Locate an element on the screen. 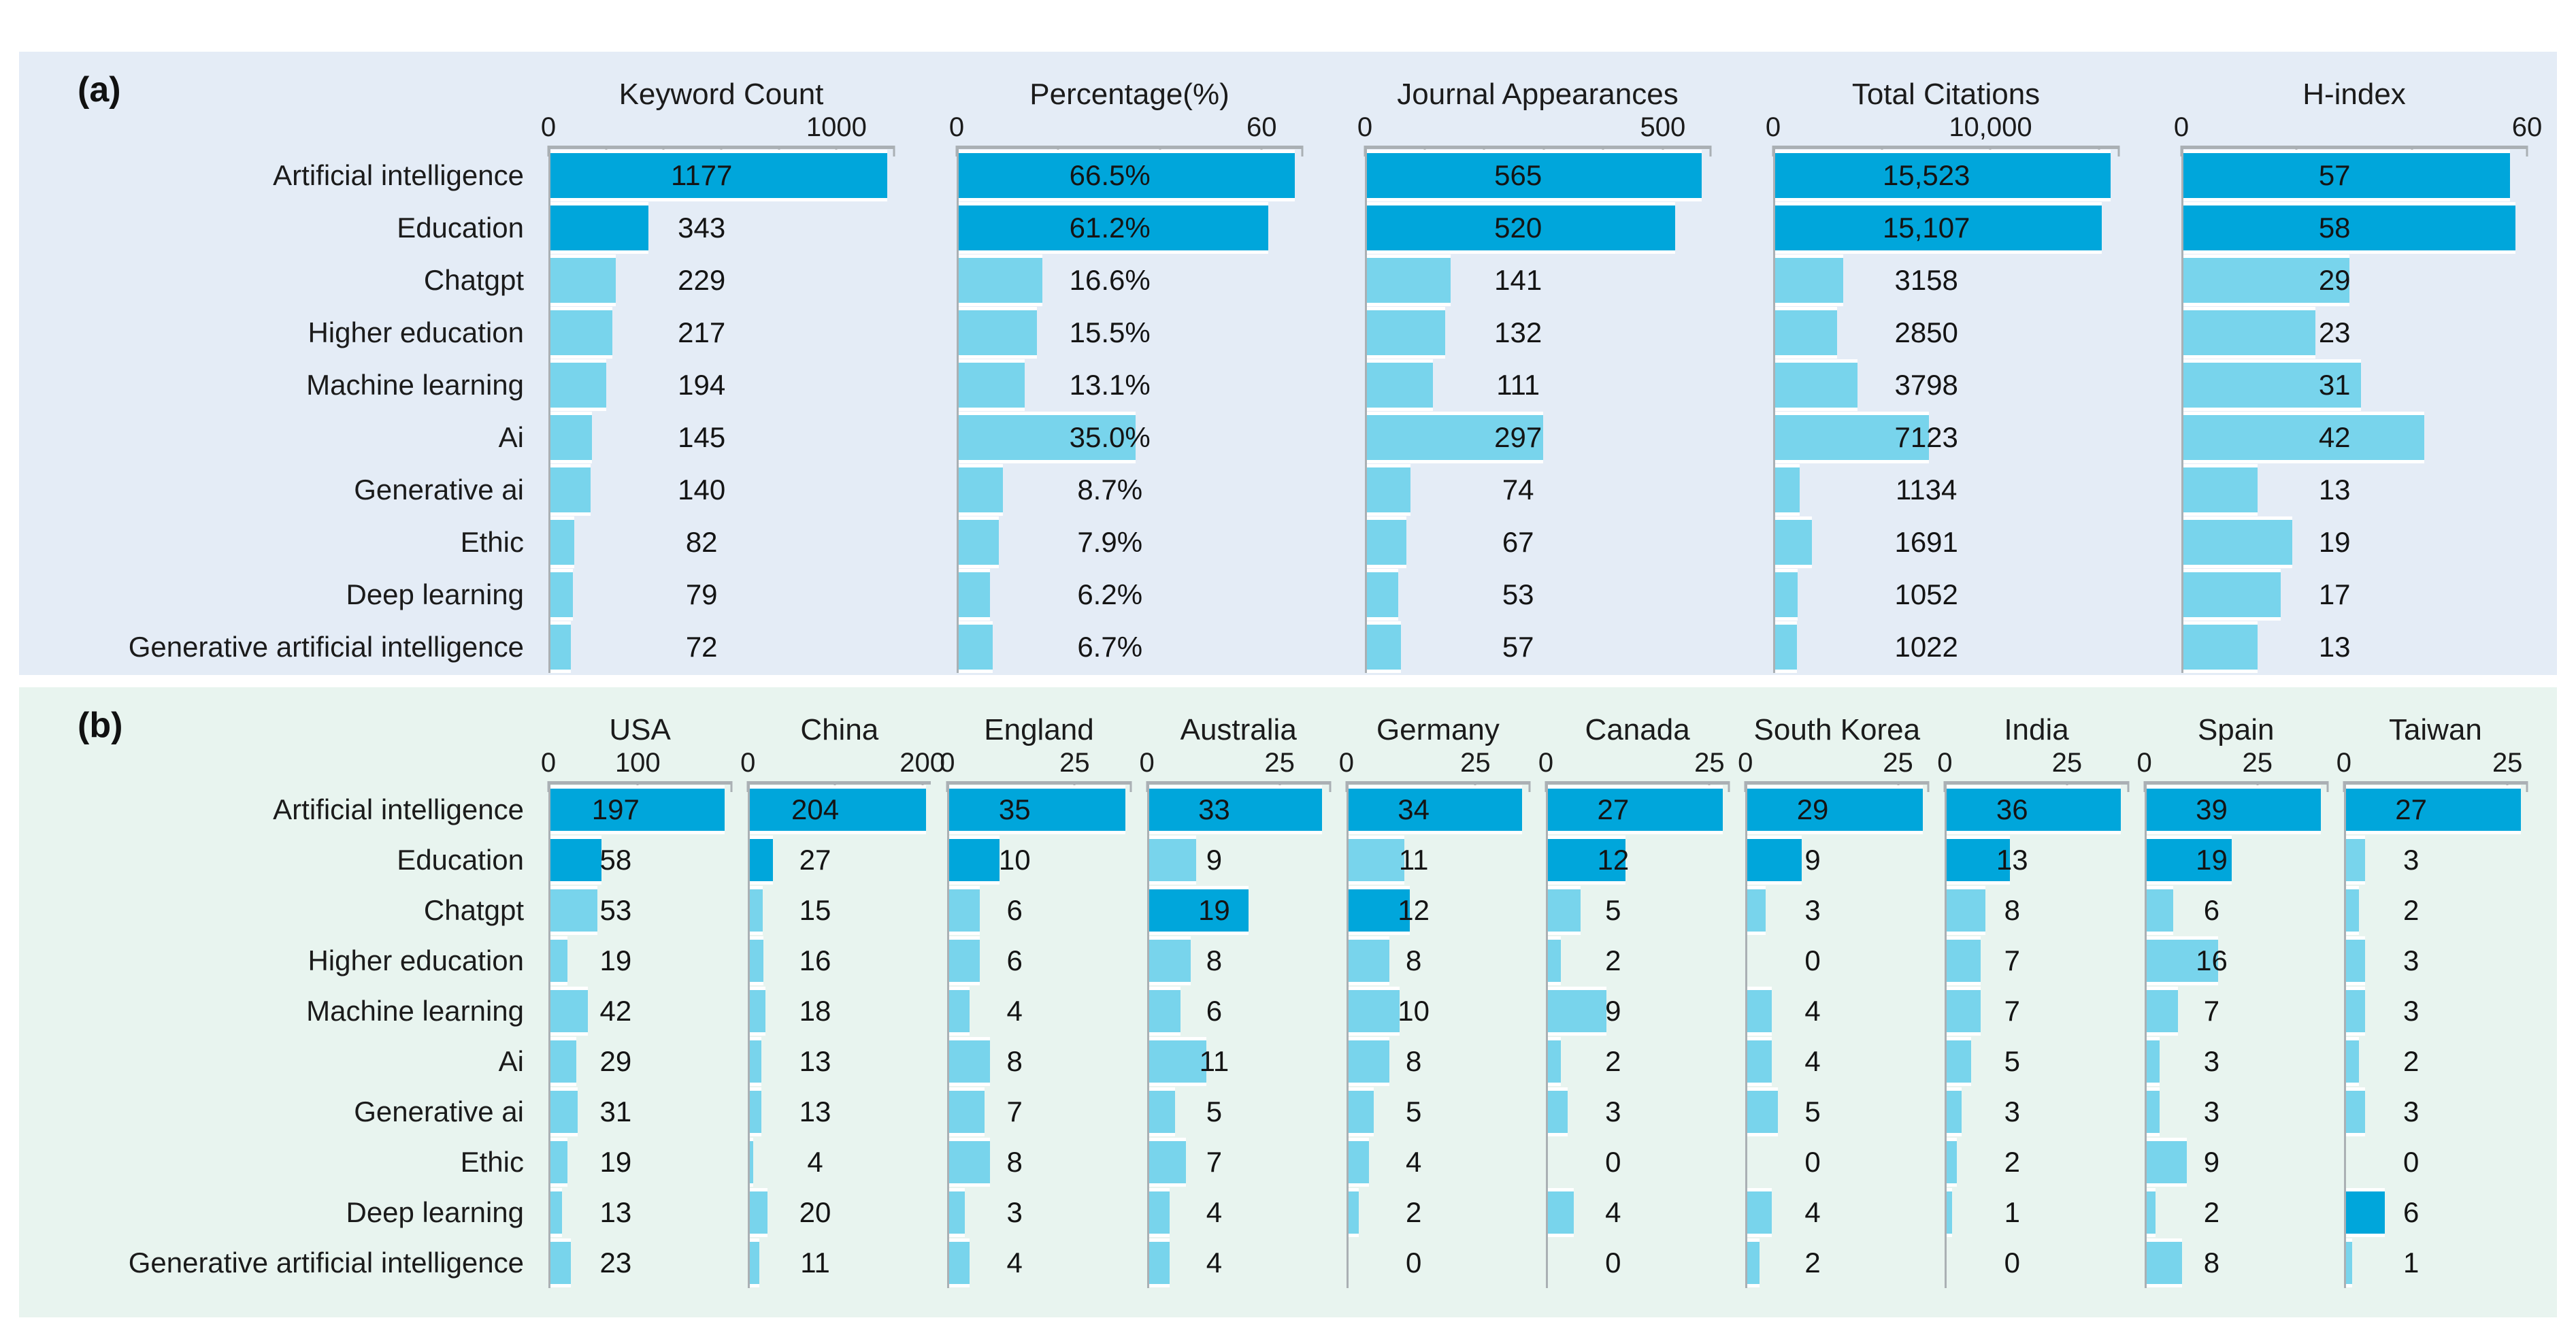 The height and width of the screenshot is (1333, 2576). bar-row: 10 is located at coordinates (1439, 1011).